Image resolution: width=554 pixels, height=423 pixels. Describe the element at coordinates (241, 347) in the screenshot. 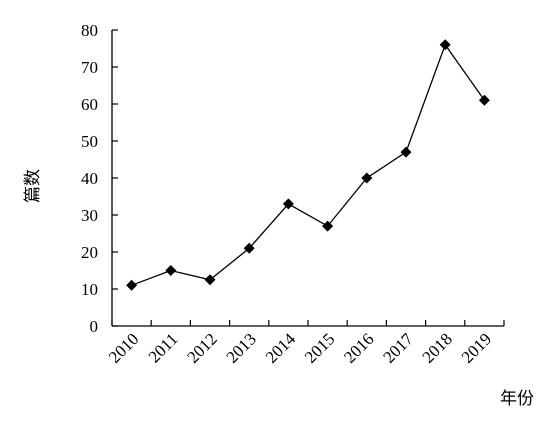

I see `x-tick-label: 2013` at that location.